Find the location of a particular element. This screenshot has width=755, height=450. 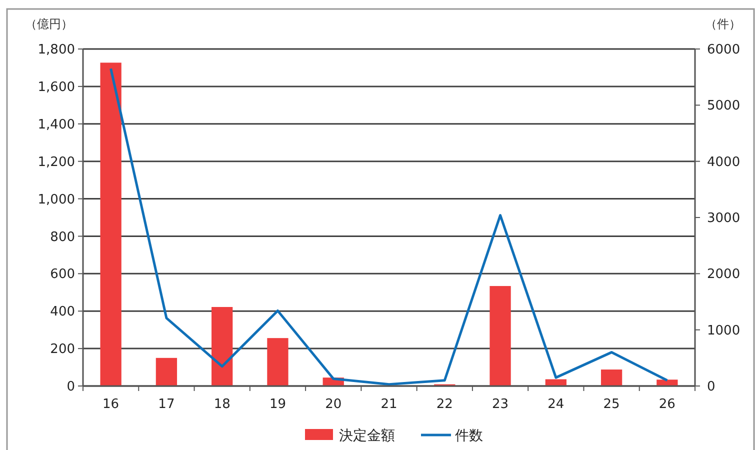

x-tick-label: 17 is located at coordinates (166, 404).